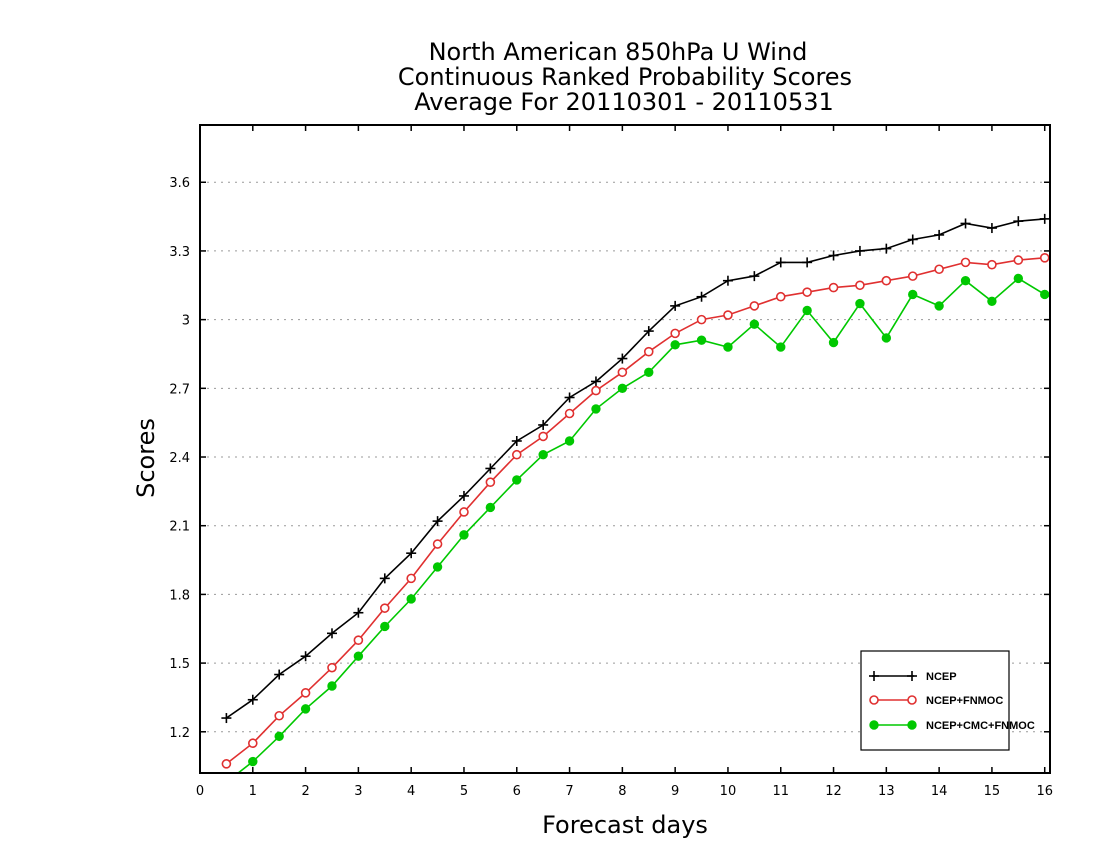  What do you see at coordinates (952, 726) in the screenshot?
I see `legend-item: NCEP+CMC+FNMOC` at bounding box center [952, 726].